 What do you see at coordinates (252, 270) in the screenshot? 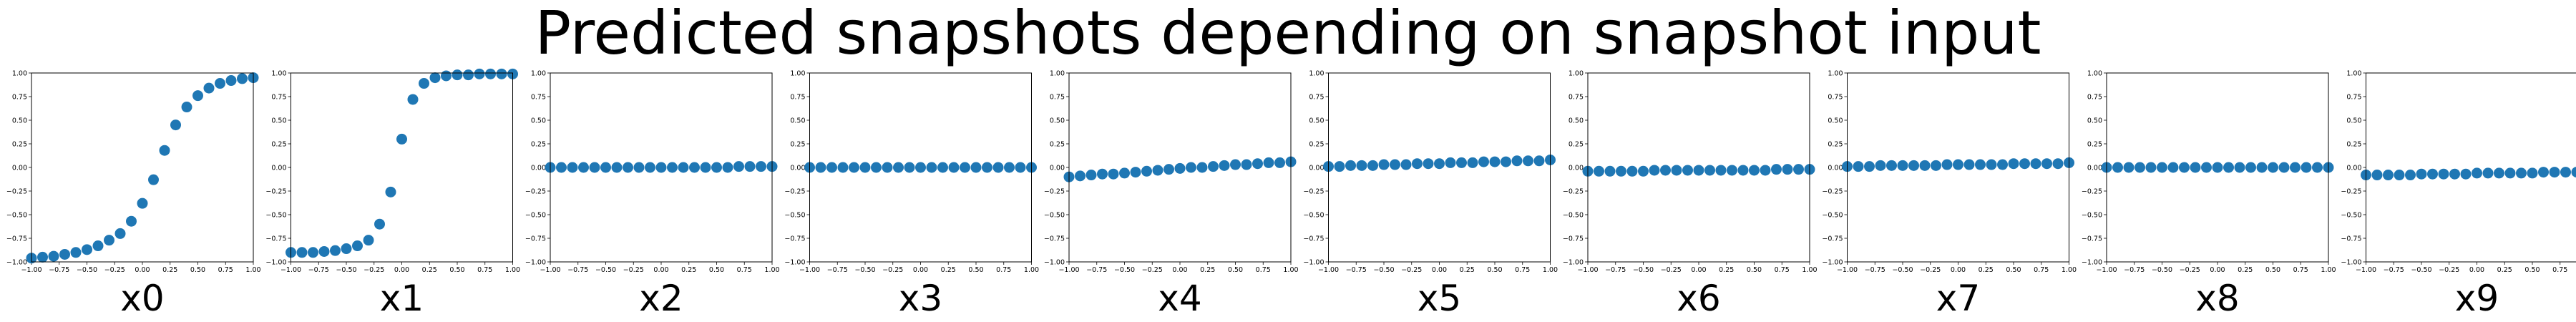
I see `x-tick-label: 1.00` at bounding box center [252, 270].